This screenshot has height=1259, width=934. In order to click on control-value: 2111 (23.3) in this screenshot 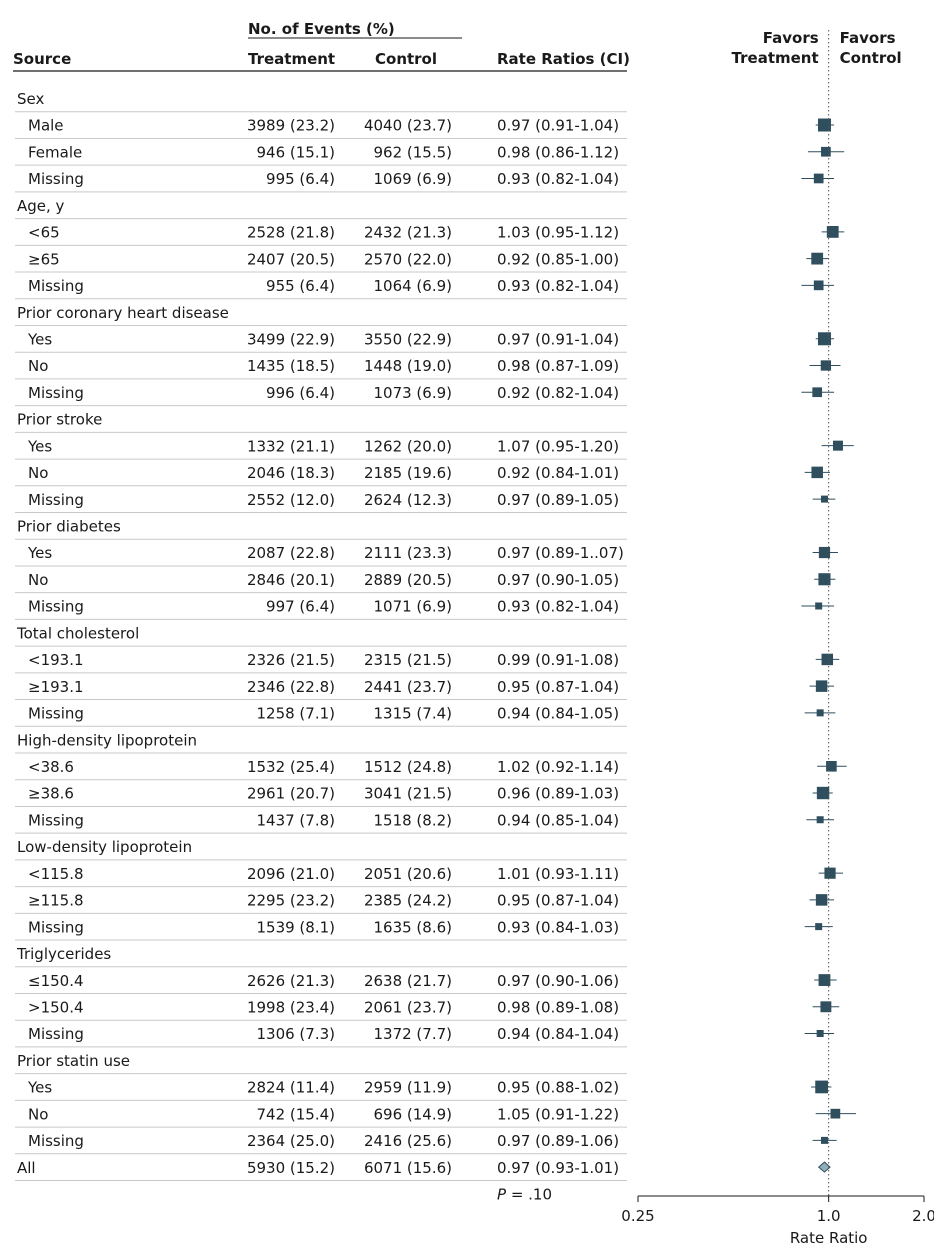, I will do `click(408, 553)`.